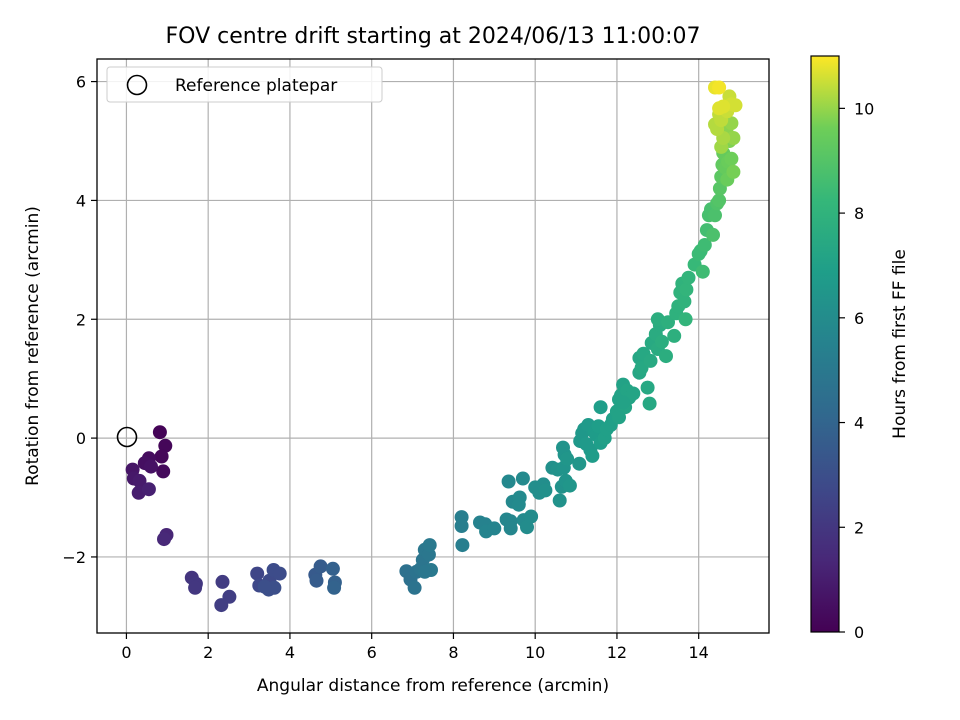  What do you see at coordinates (415, 647) in the screenshot?
I see `x-axis-ticks: 0 2 4 6 8 10 12 14` at bounding box center [415, 647].